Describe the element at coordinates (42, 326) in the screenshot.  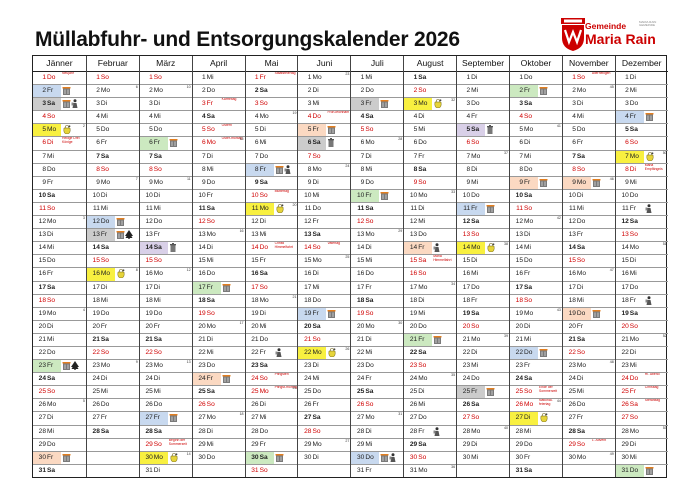
I see `day-number: 20` at that location.